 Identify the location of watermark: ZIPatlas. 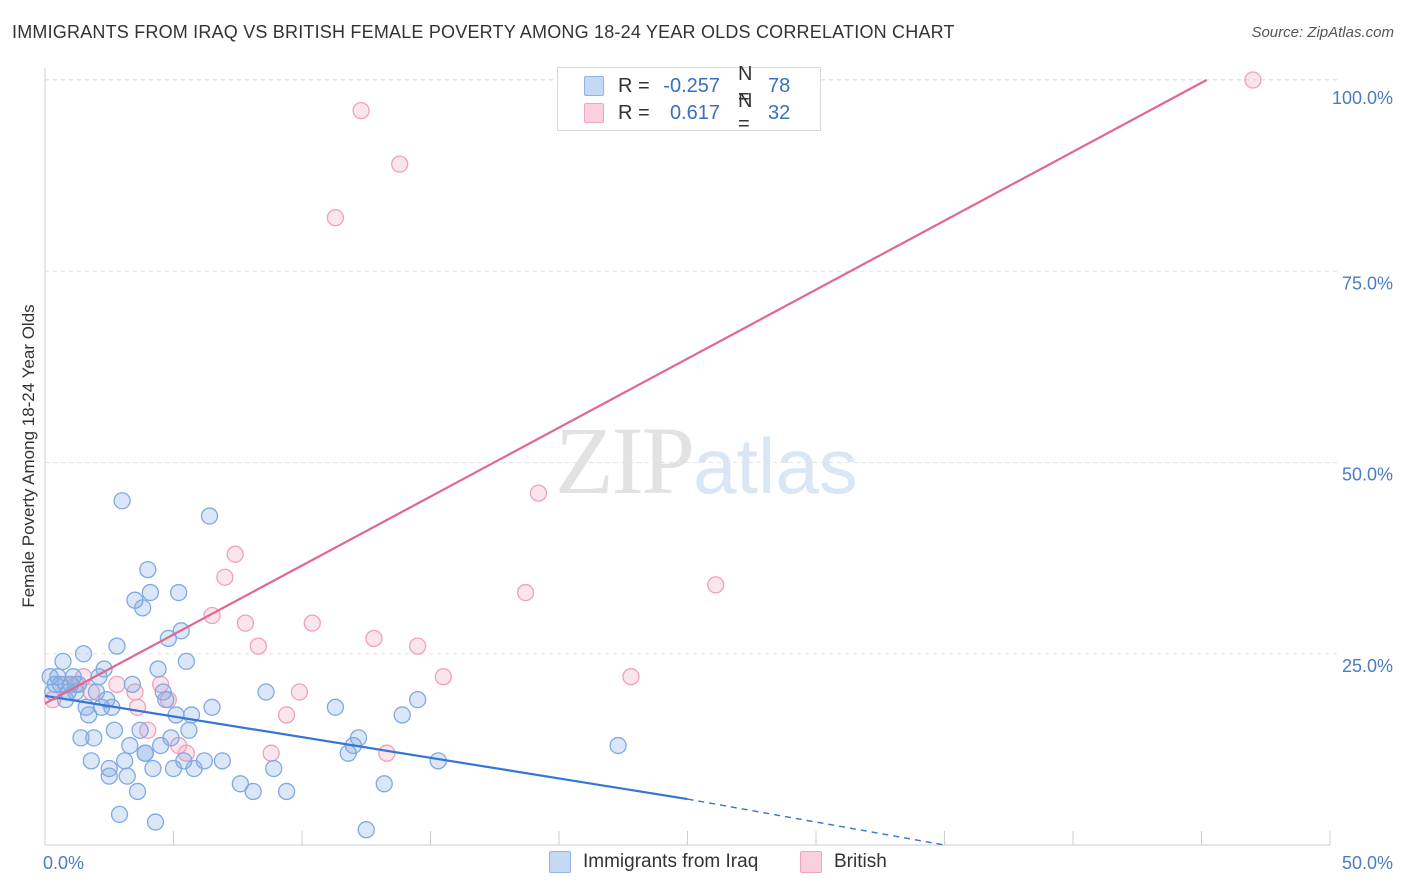
(706, 460).